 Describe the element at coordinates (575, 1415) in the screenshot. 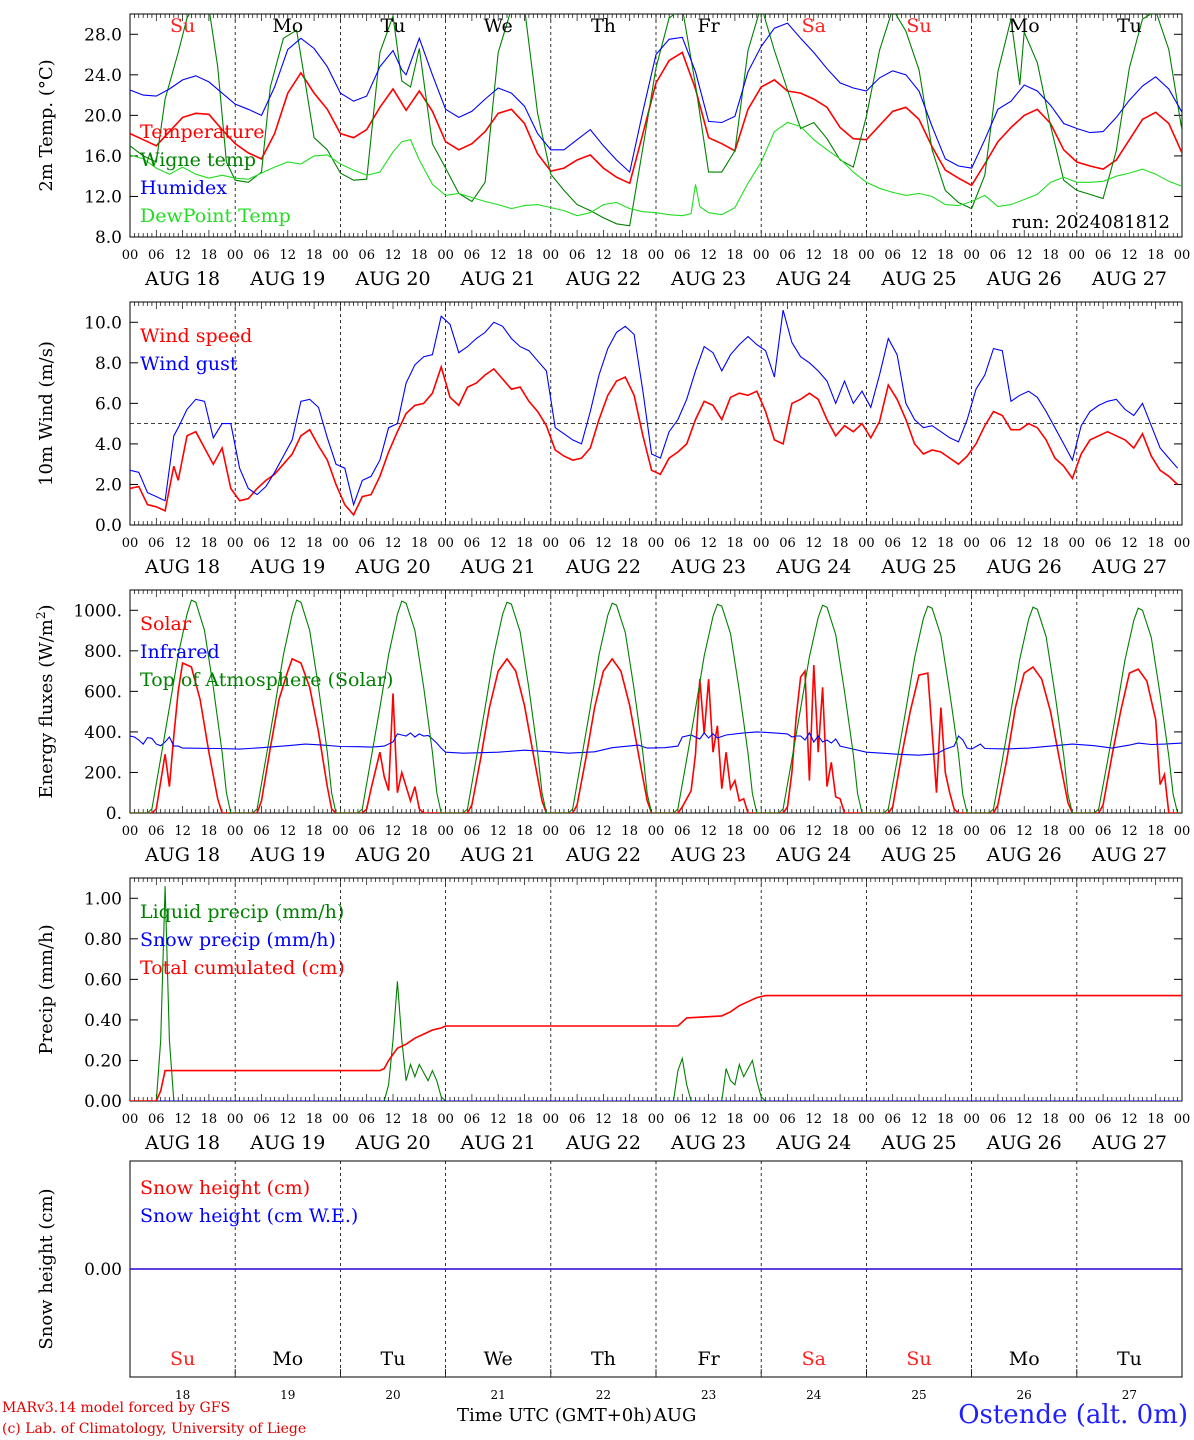

I see `x-axis-title: Time UTC (GMT+0h) AUG` at that location.